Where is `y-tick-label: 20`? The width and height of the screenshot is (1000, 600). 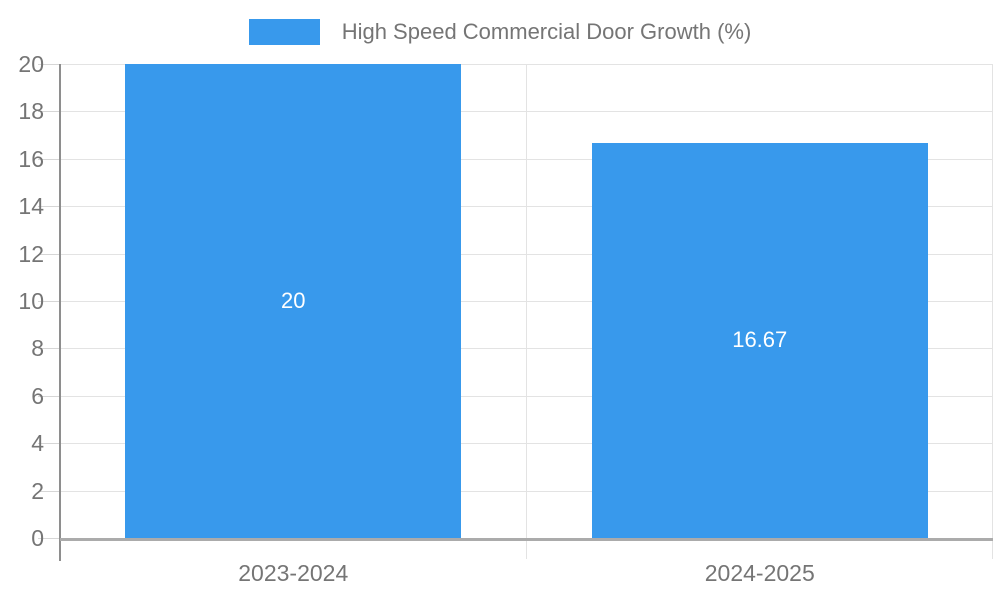
y-tick-label: 20 is located at coordinates (31, 64).